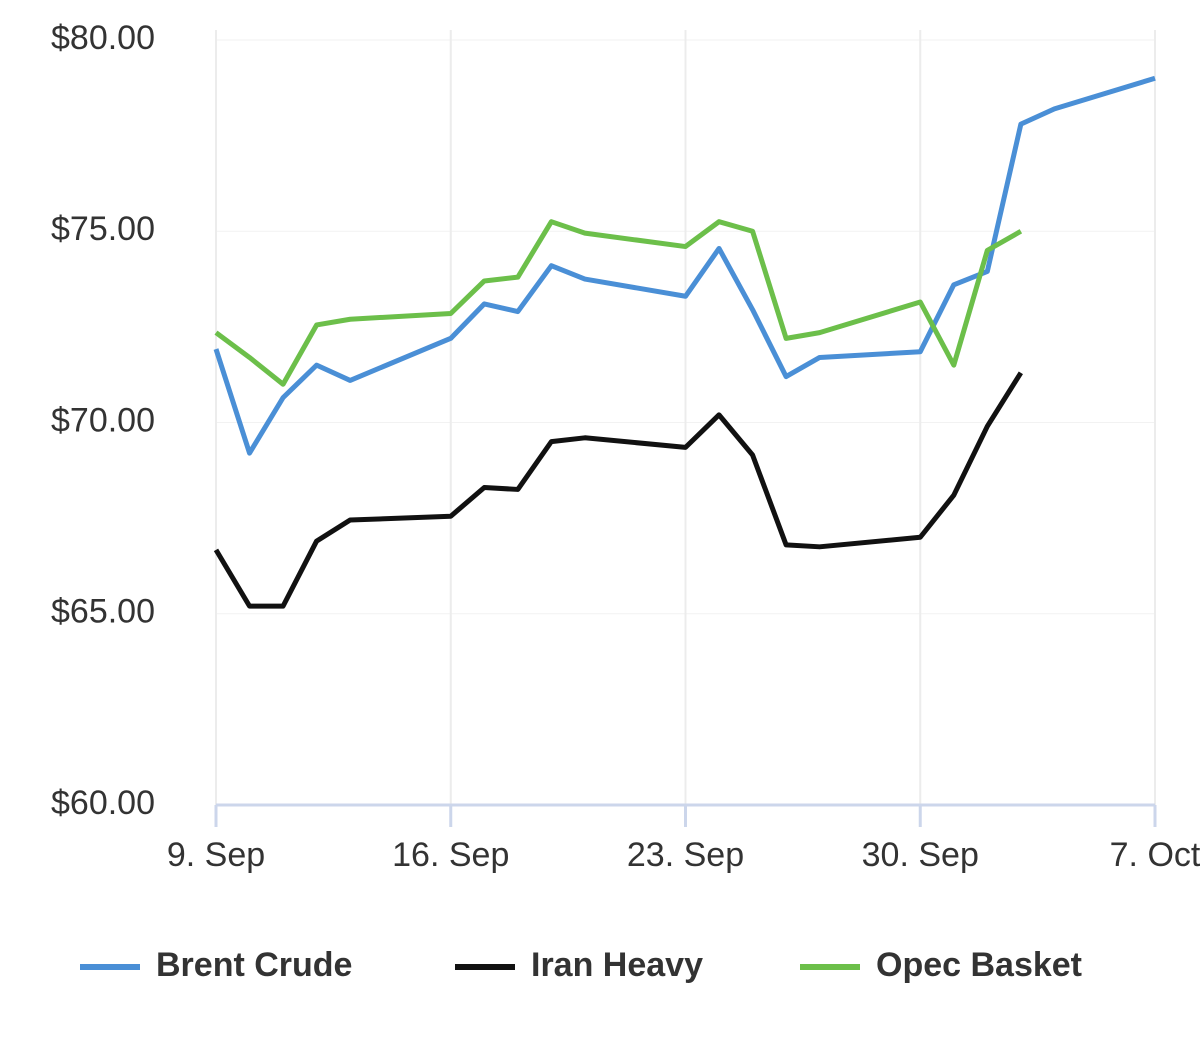  I want to click on y-tick-label: $70.00, so click(103, 420).